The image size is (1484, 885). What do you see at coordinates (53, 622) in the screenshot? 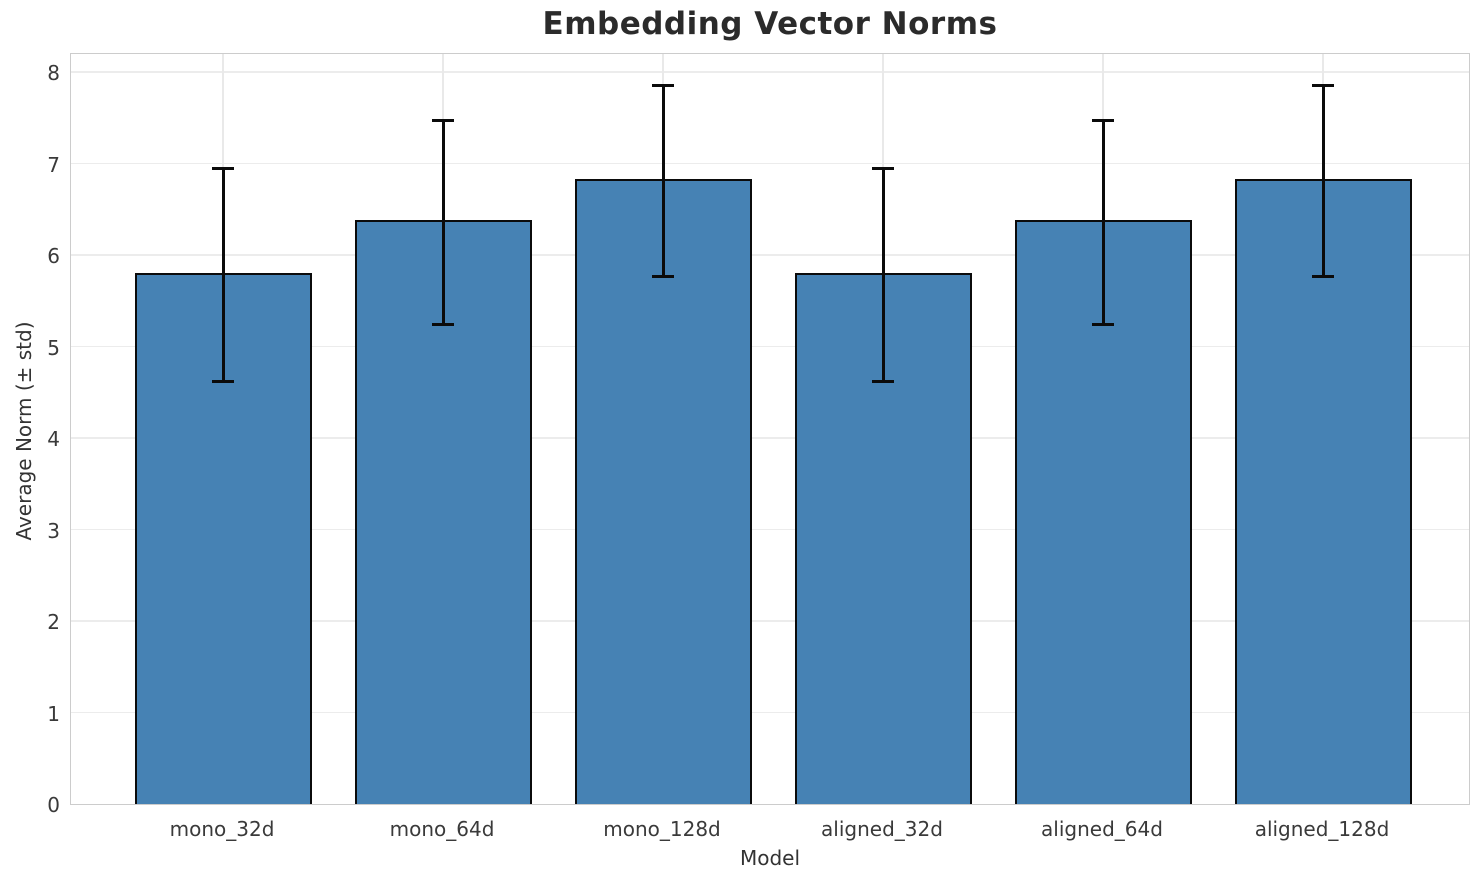
I see `y-tick-label: 2` at bounding box center [53, 622].